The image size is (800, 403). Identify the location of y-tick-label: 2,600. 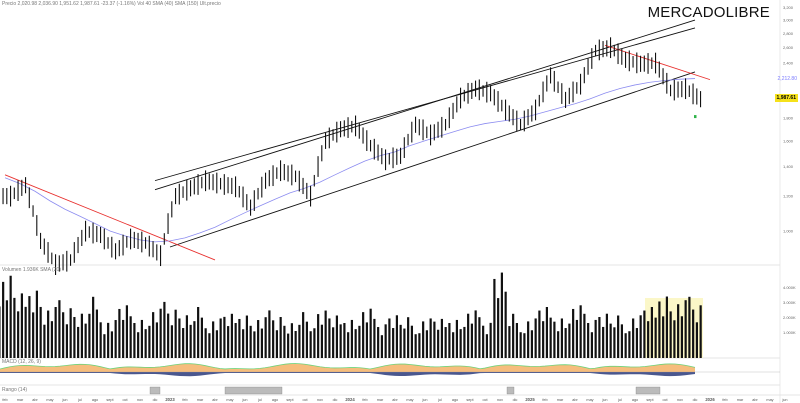
(788, 47).